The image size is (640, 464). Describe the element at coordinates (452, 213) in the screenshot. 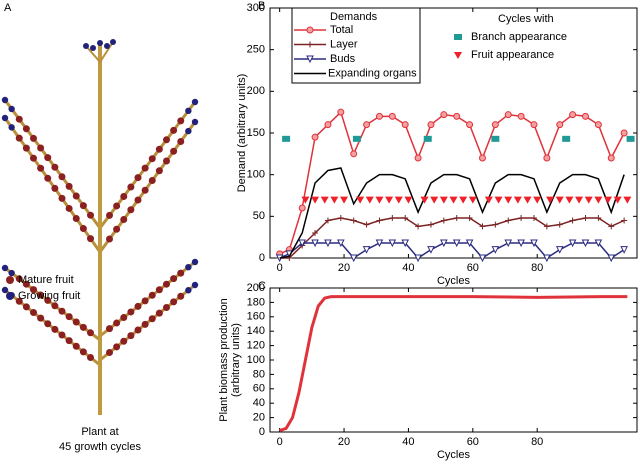

I see `series-line` at that location.